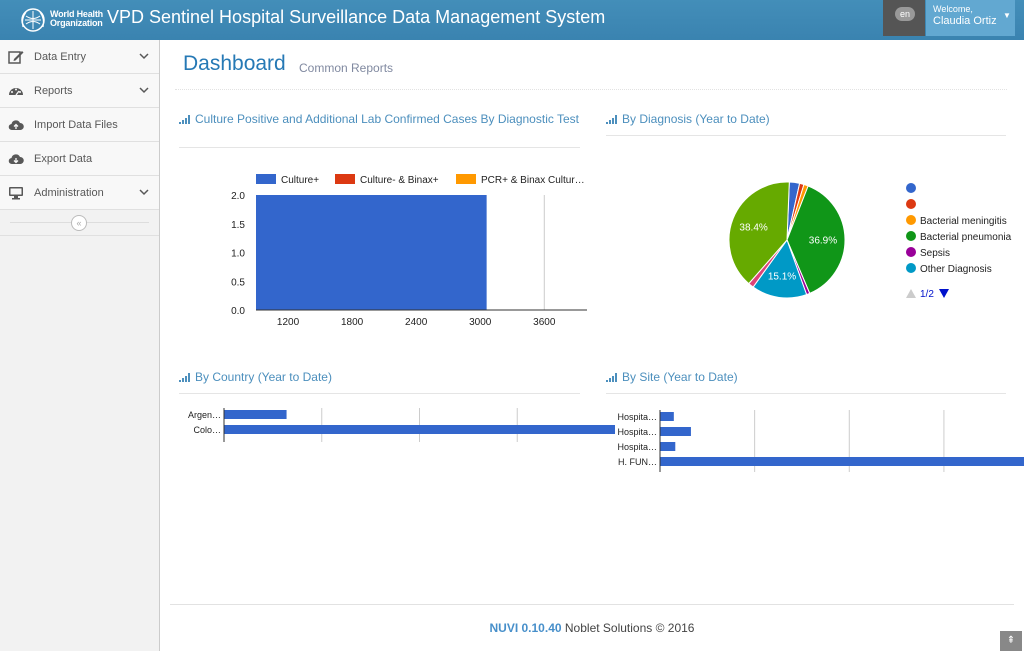 Image resolution: width=1024 pixels, height=651 pixels. I want to click on language-selector: en, so click(904, 18).